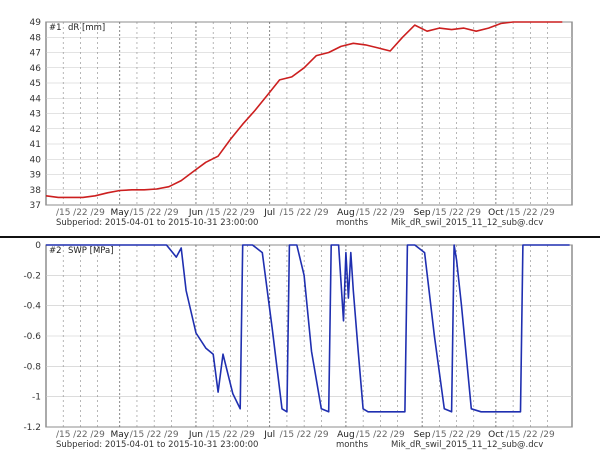 The width and height of the screenshot is (600, 457). What do you see at coordinates (36, 398) in the screenshot?
I see `y-tick-label: -1` at bounding box center [36, 398].